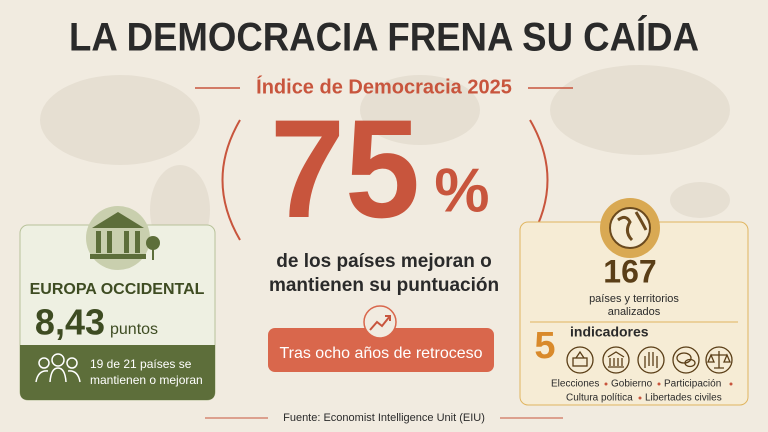  I want to click on count-label: analizados, so click(634, 312).